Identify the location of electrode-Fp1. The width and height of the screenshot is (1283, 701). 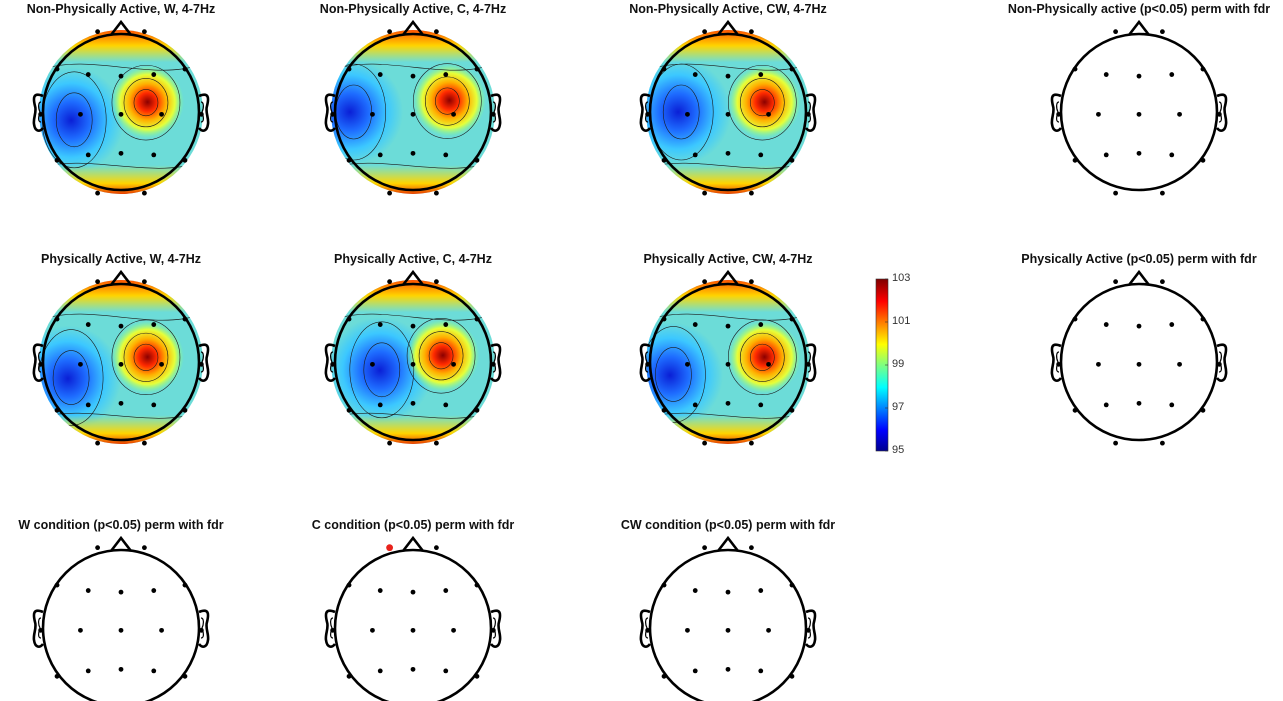
(1115, 32).